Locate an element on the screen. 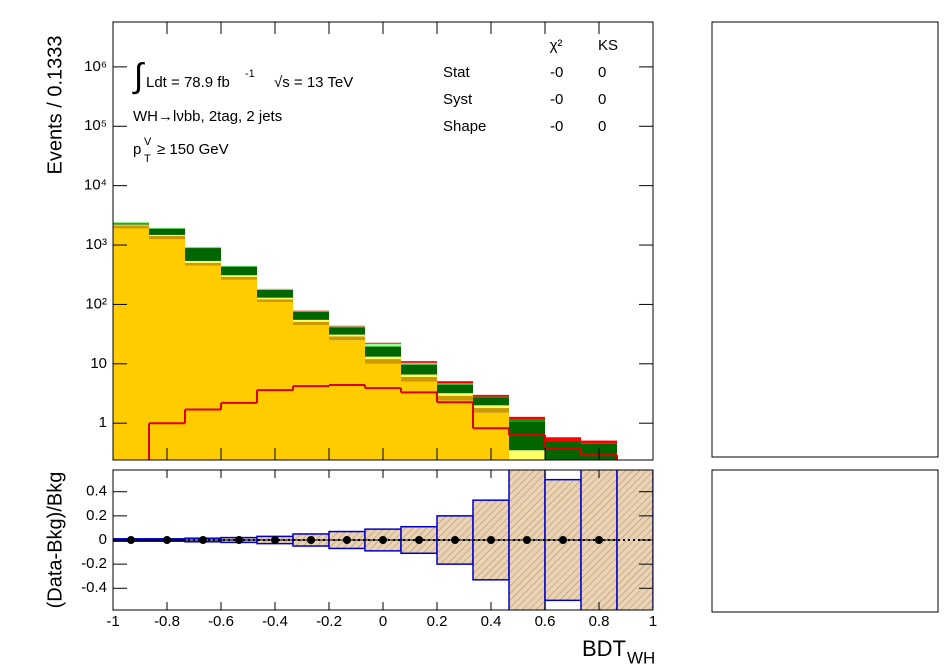 This screenshot has height=672, width=946. x-tick-label: 0.8 is located at coordinates (599, 621).